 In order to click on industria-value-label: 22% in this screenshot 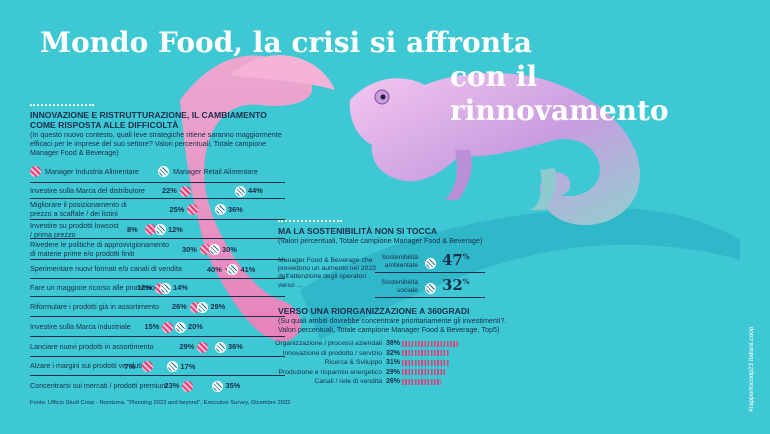, I will do `click(169, 190)`.